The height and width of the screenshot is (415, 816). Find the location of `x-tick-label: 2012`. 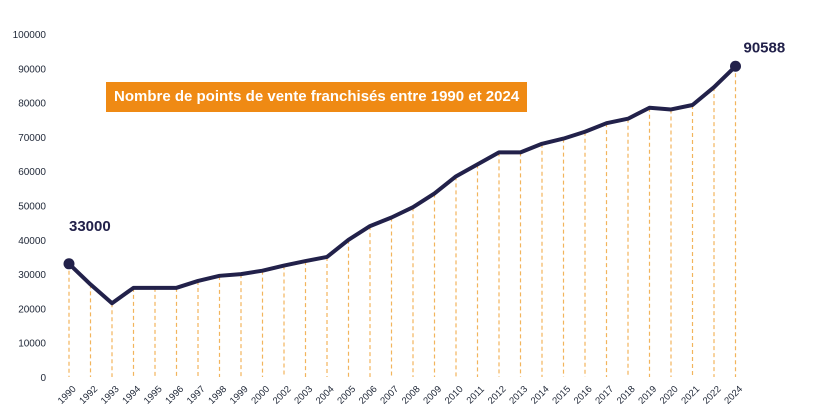

x-tick-label: 2012 is located at coordinates (497, 395).